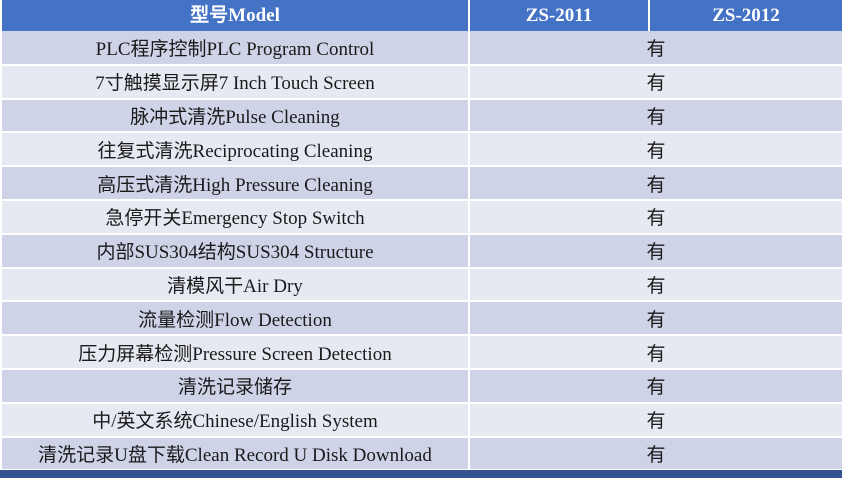  Describe the element at coordinates (235, 183) in the screenshot. I see `feature-name-cell: 高压式清洗High Pressure Cleaning` at that location.